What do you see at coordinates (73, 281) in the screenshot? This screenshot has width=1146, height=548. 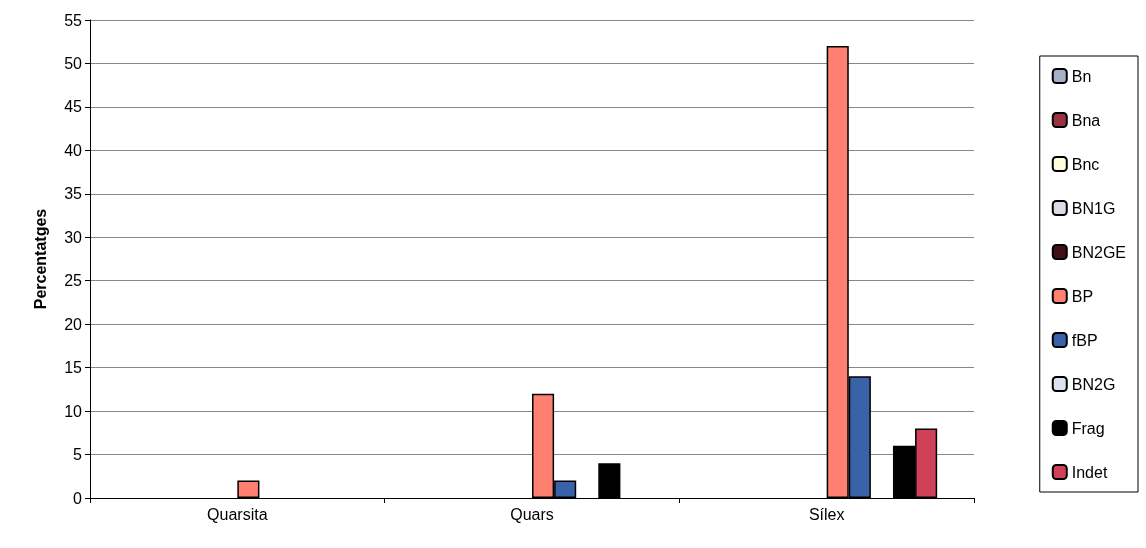 I see `y-tick-label: 25` at bounding box center [73, 281].